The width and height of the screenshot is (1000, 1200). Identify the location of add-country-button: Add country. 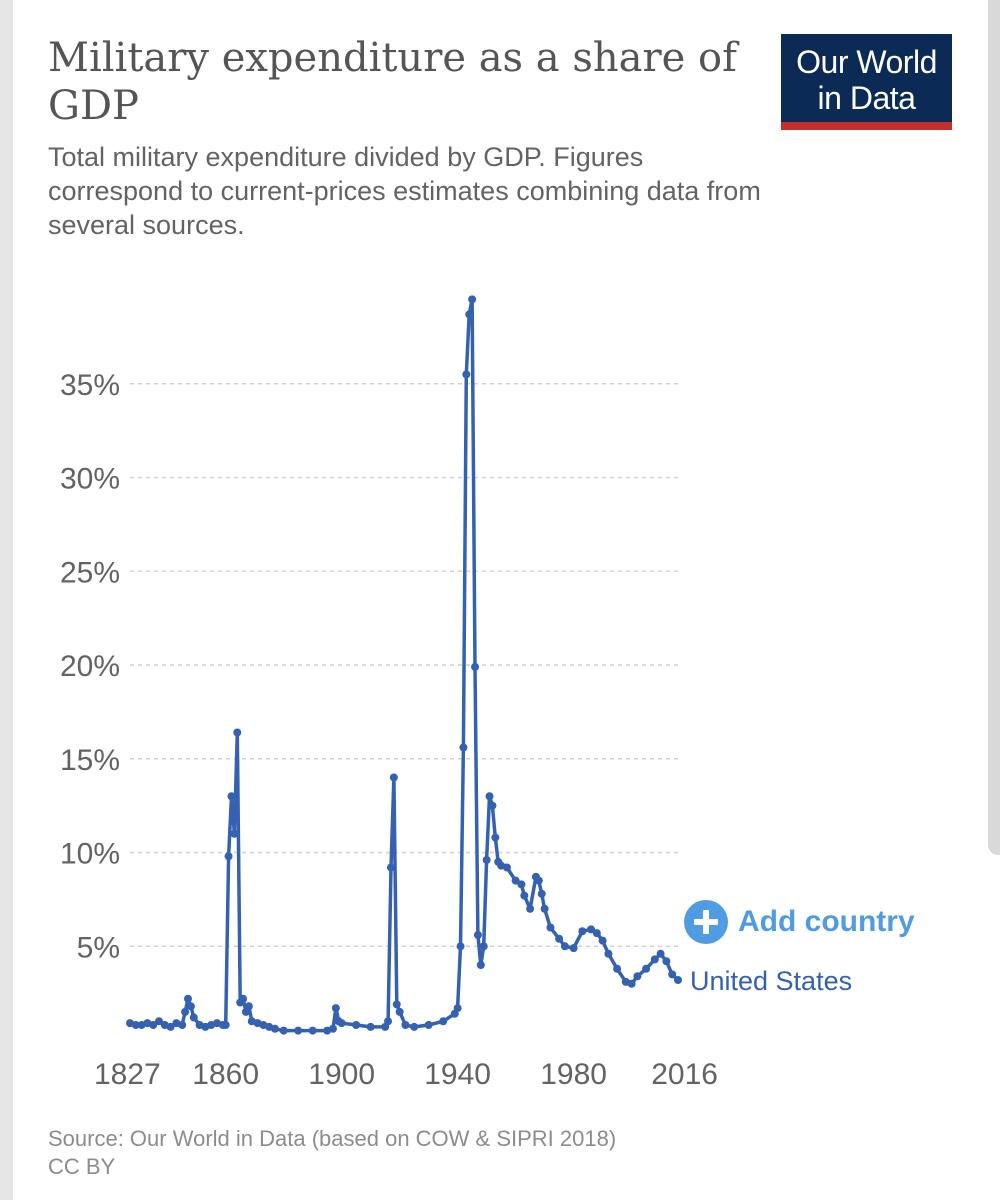
(799, 922).